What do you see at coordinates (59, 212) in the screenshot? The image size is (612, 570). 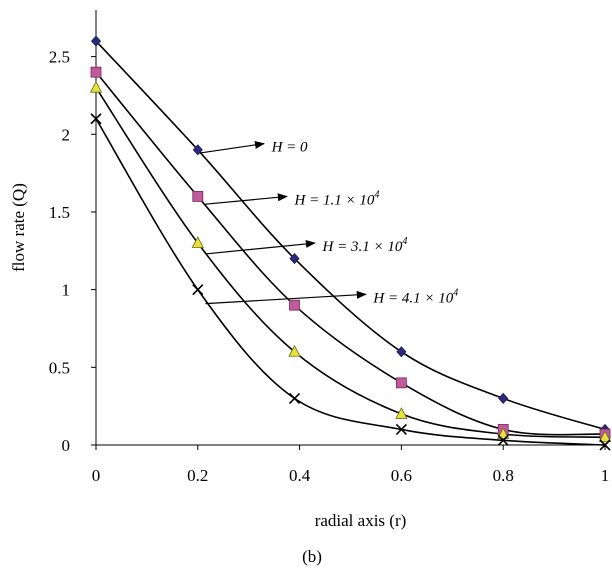 I see `y-tick-label: 1.5` at bounding box center [59, 212].